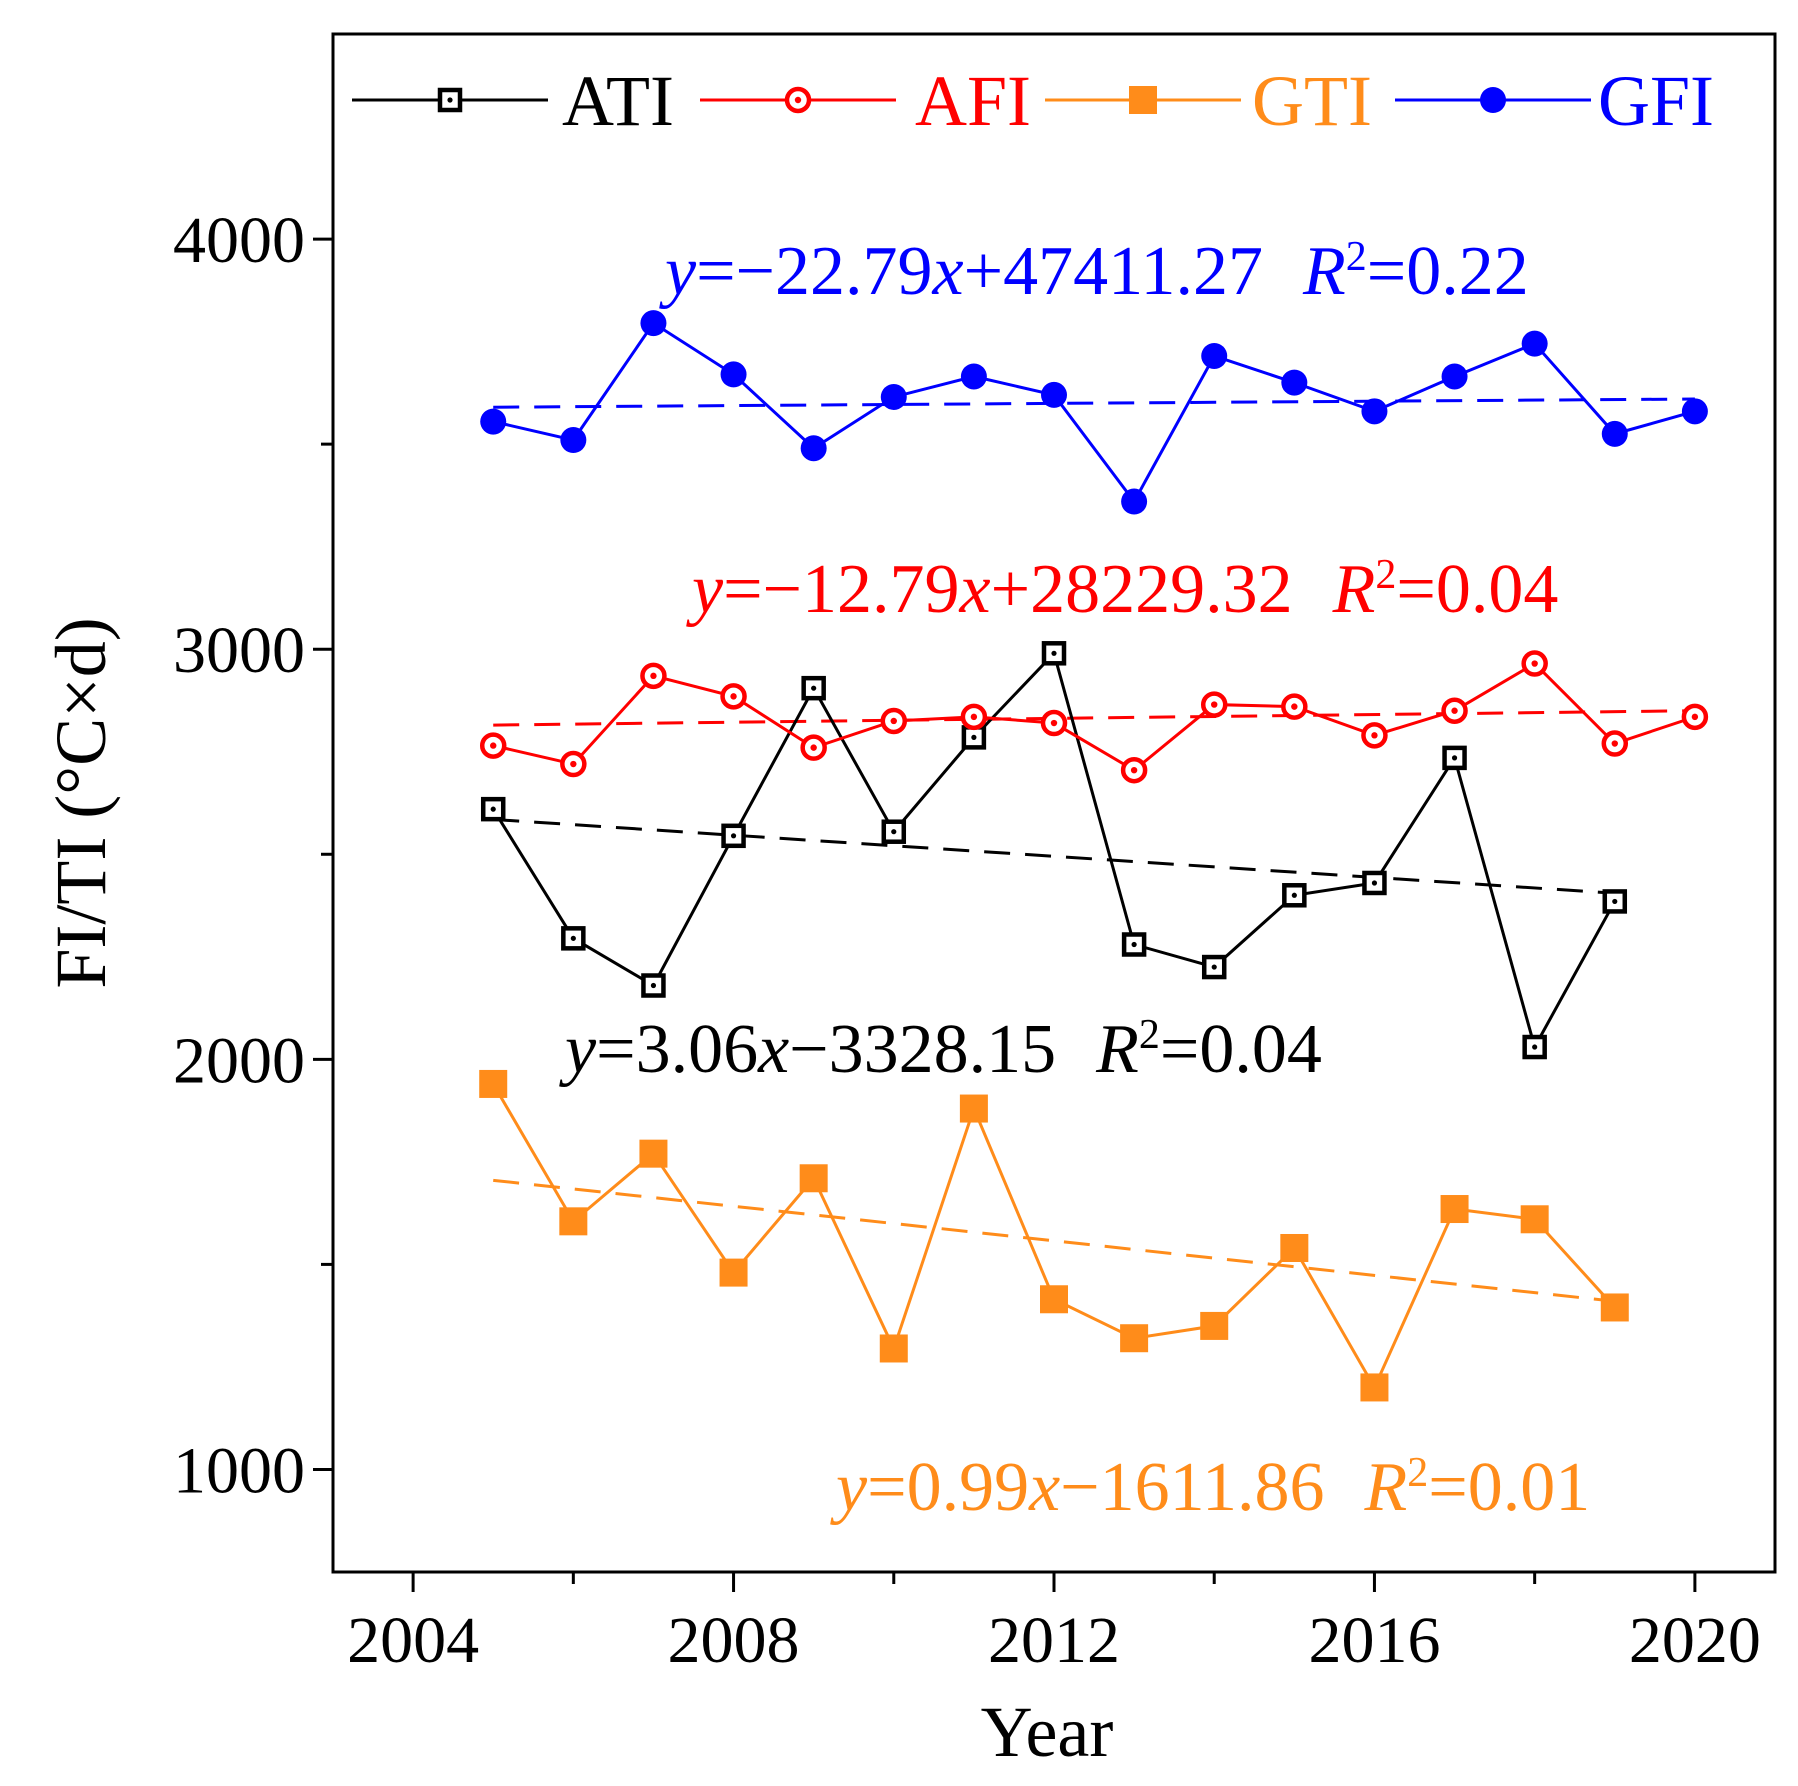  I want to click on legend-marker-ati, so click(450, 100).